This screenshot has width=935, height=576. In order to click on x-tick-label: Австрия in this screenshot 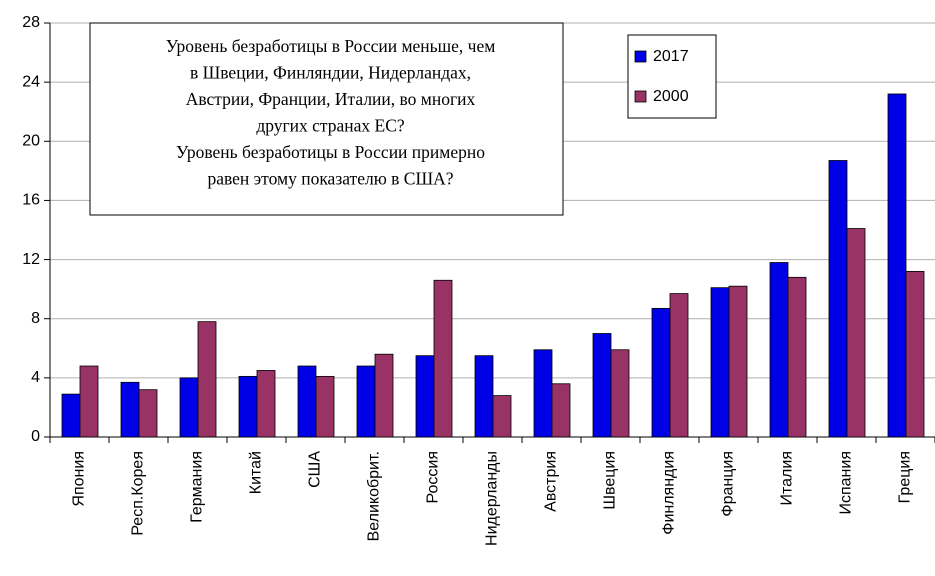, I will do `click(551, 481)`.